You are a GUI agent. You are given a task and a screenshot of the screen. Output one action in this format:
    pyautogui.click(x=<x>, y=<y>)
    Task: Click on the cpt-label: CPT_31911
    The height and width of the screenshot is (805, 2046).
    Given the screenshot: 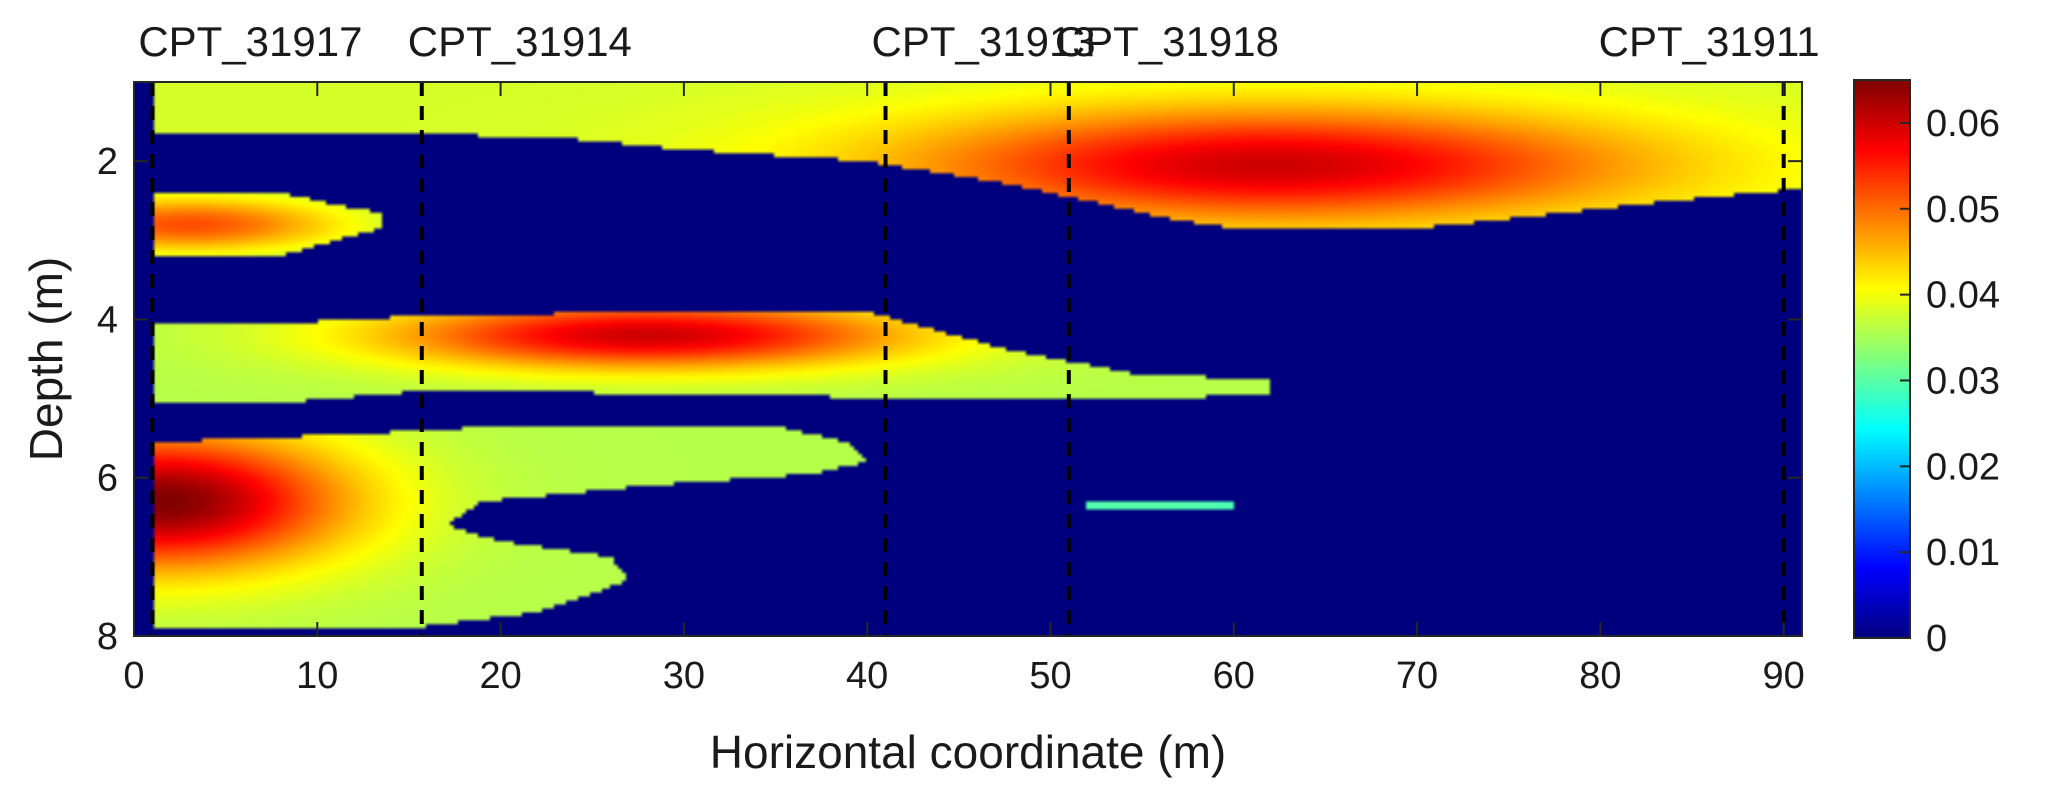 What is the action you would take?
    pyautogui.click(x=1709, y=41)
    